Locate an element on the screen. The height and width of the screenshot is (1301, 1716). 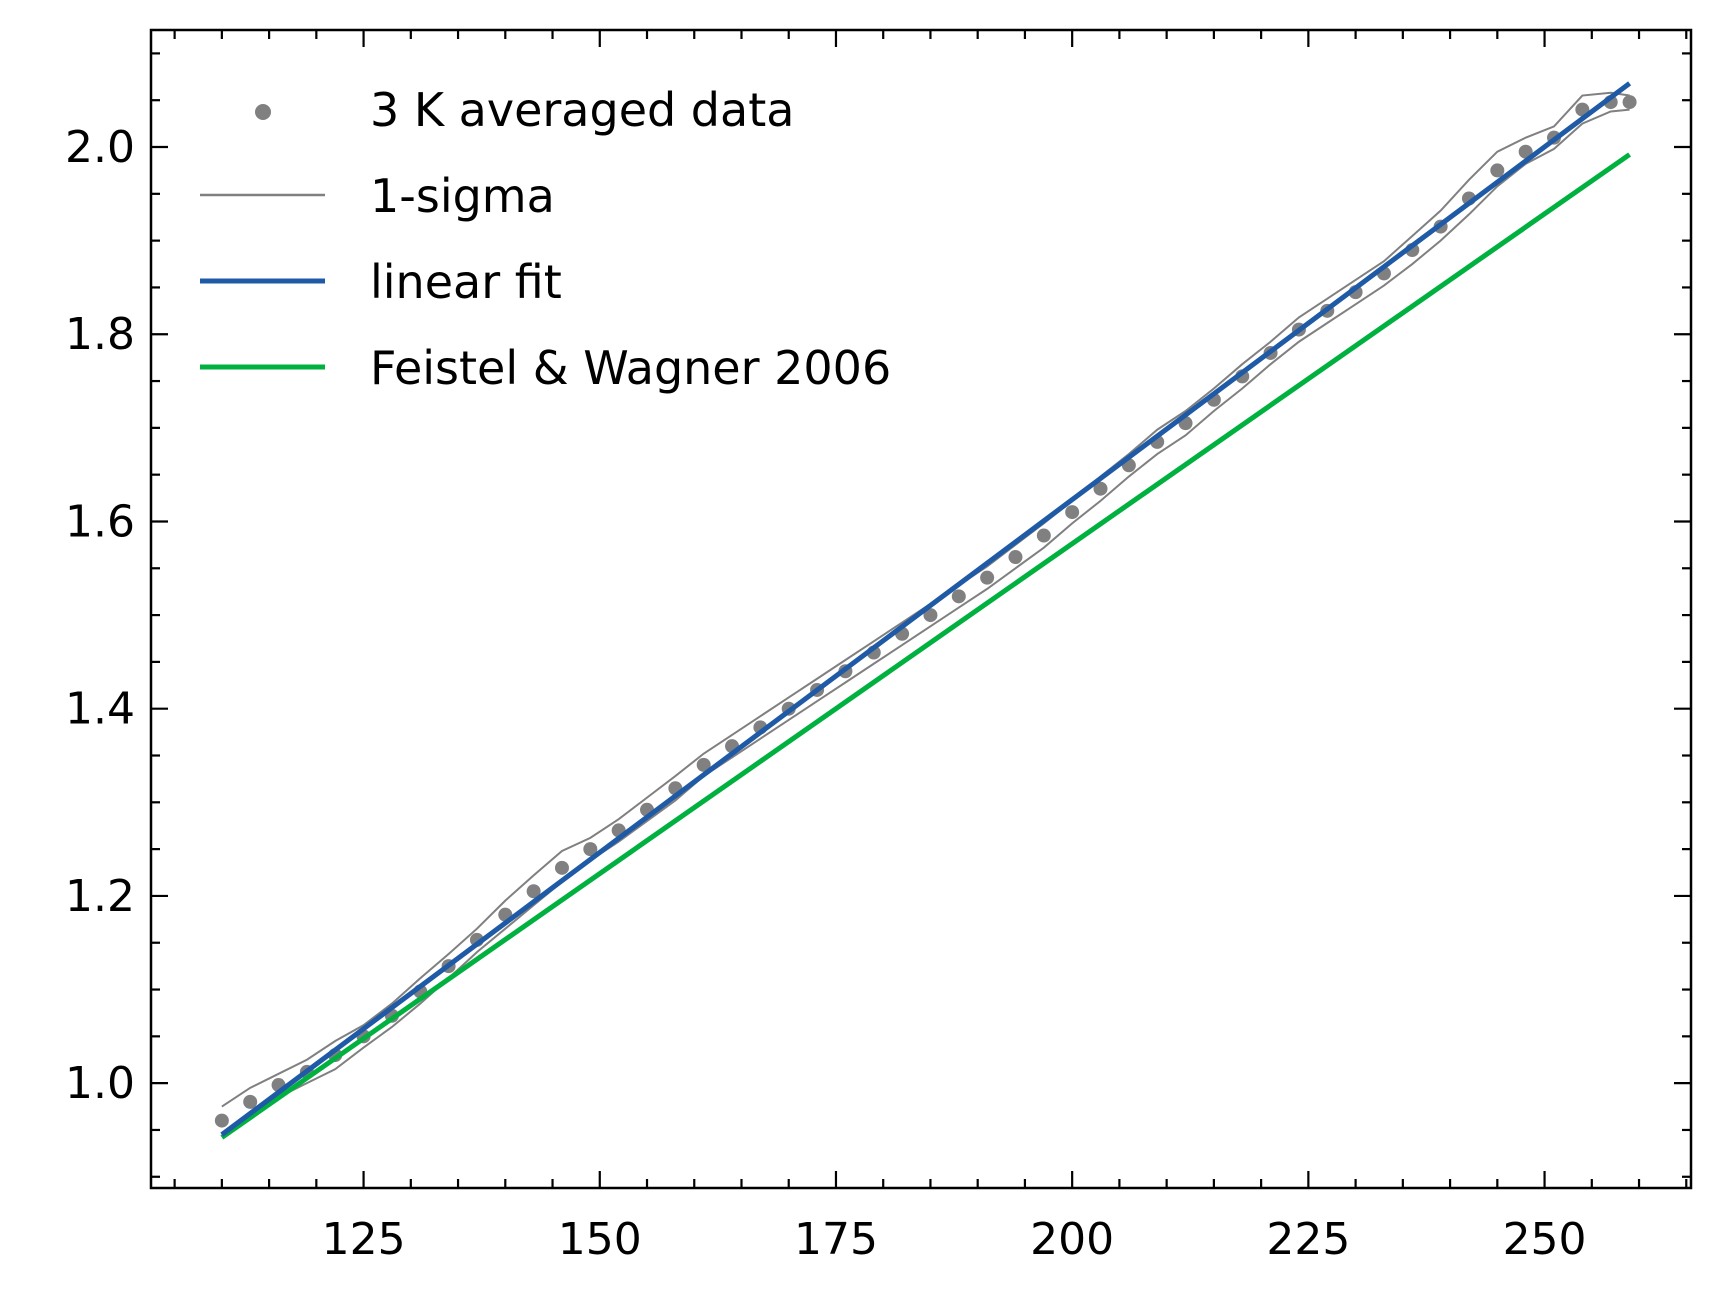
x-tick-label: 175 is located at coordinates (836, 1239).